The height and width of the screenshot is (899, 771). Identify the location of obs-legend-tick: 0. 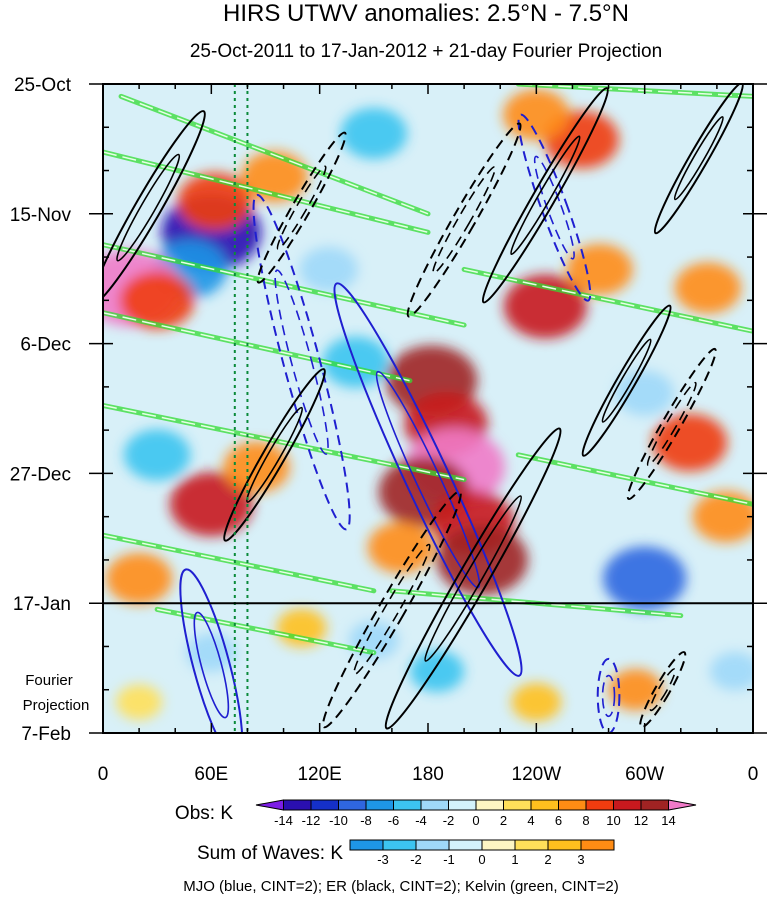
(475, 820).